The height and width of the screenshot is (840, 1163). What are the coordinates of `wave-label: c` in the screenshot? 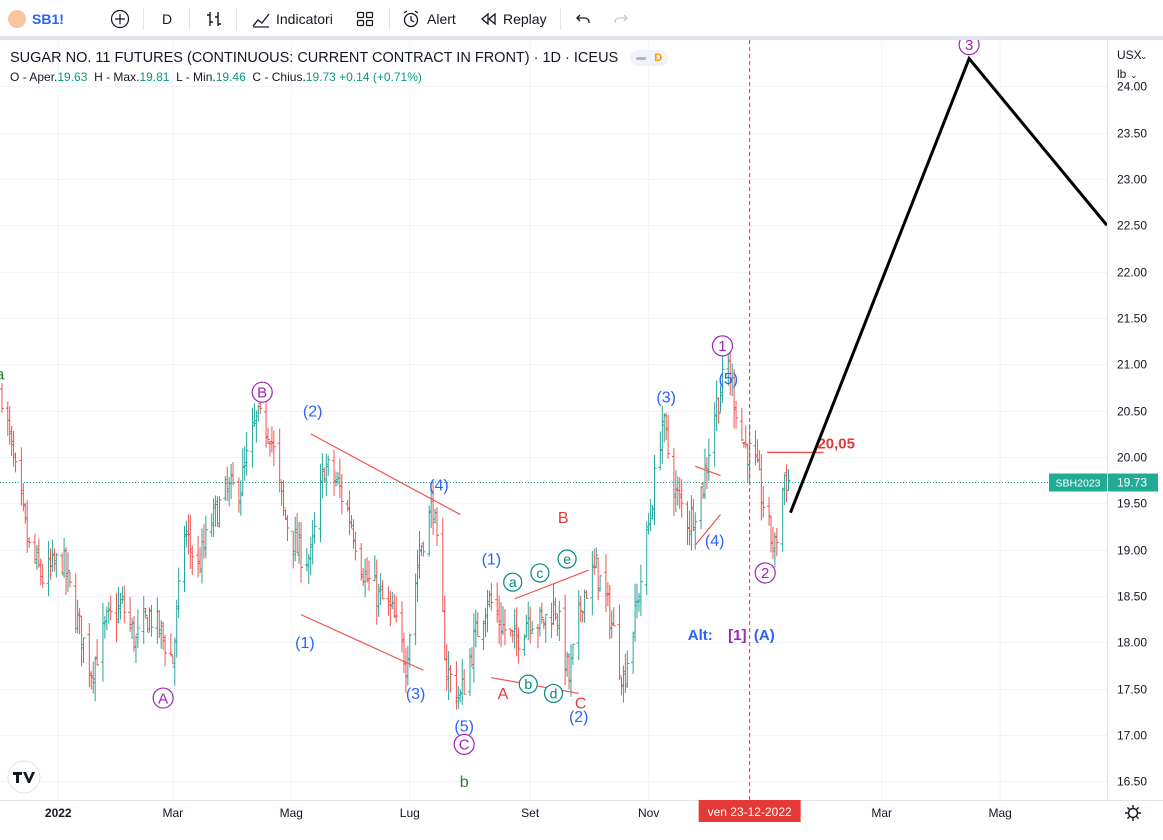 It's located at (540, 573).